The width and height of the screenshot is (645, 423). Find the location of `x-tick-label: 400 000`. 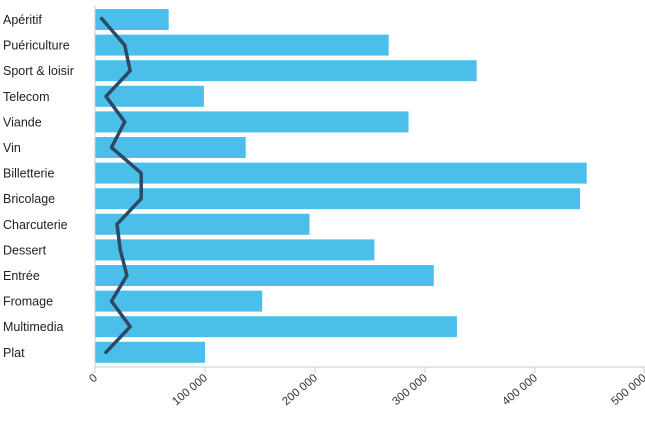

x-tick-label: 400 000 is located at coordinates (520, 390).